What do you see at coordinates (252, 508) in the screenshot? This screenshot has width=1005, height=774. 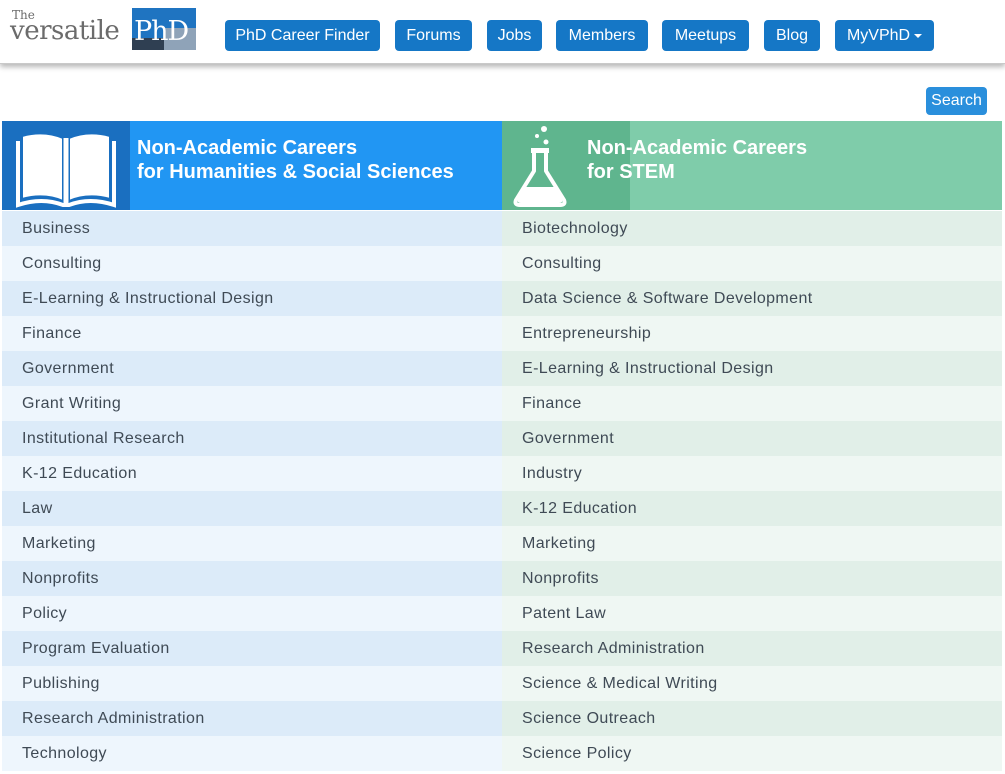 I see `career-link: Law` at bounding box center [252, 508].